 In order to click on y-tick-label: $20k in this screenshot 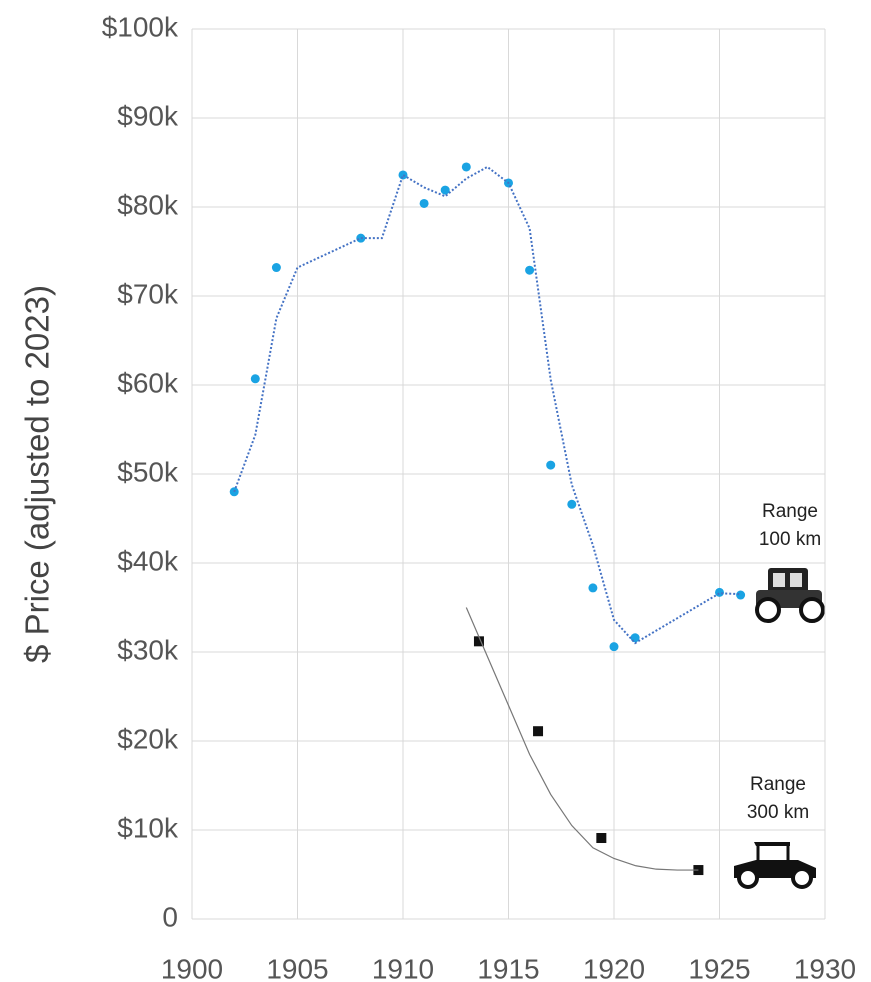, I will do `click(148, 738)`.